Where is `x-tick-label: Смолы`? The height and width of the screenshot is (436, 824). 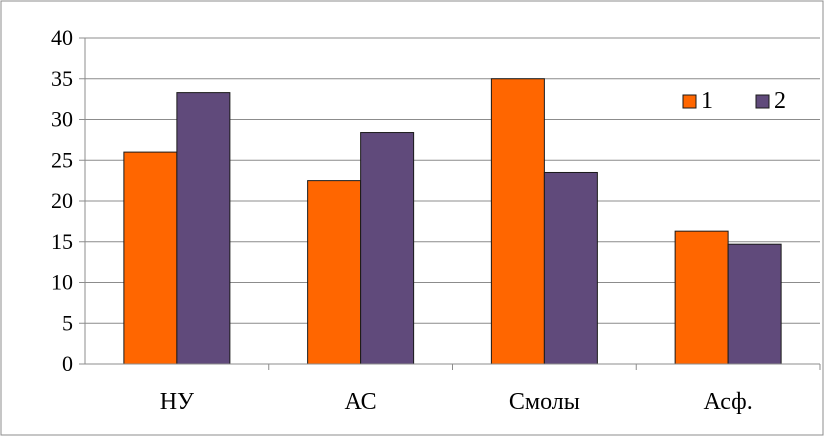 x-tick-label: Смолы is located at coordinates (544, 402).